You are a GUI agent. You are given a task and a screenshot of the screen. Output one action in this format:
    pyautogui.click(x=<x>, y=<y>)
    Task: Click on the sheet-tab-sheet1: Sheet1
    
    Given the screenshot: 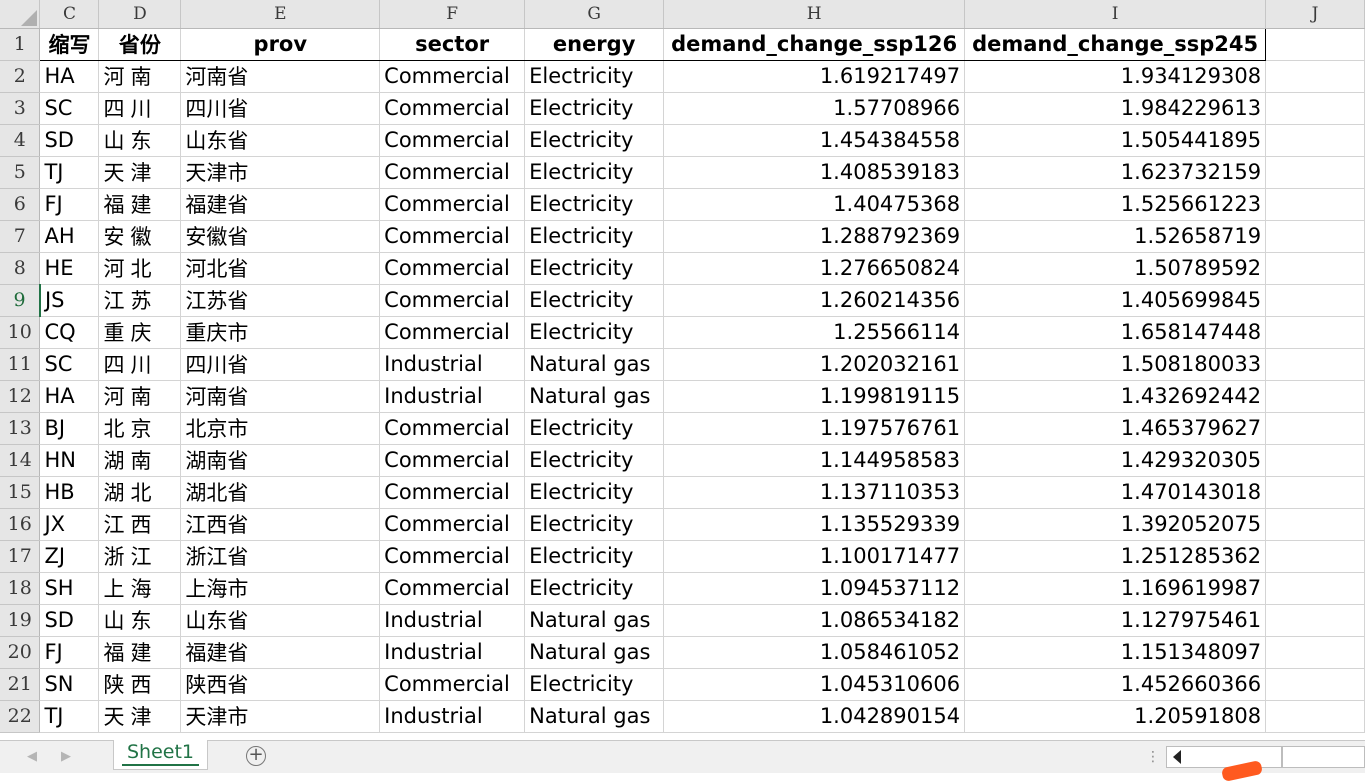 What is the action you would take?
    pyautogui.click(x=160, y=755)
    